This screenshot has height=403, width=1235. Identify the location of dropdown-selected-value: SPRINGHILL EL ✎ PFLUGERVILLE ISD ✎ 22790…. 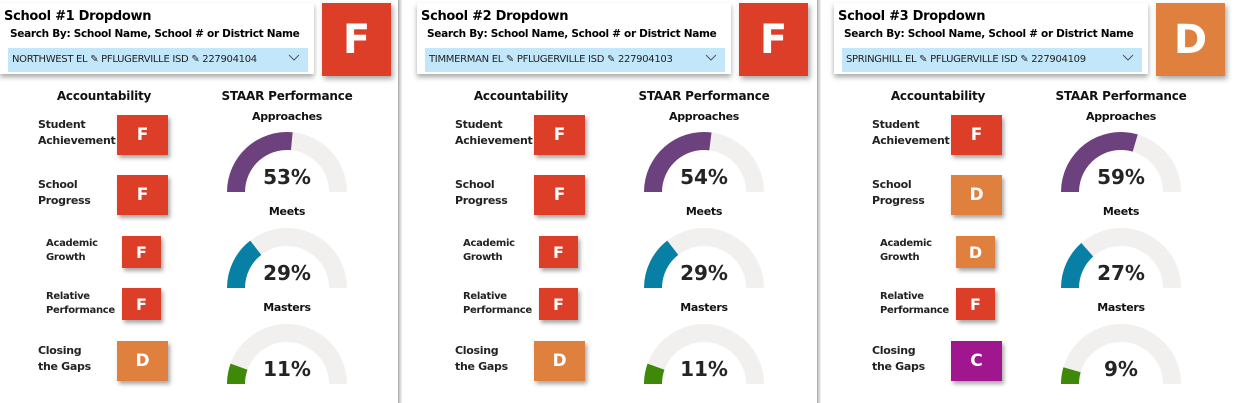
(966, 59).